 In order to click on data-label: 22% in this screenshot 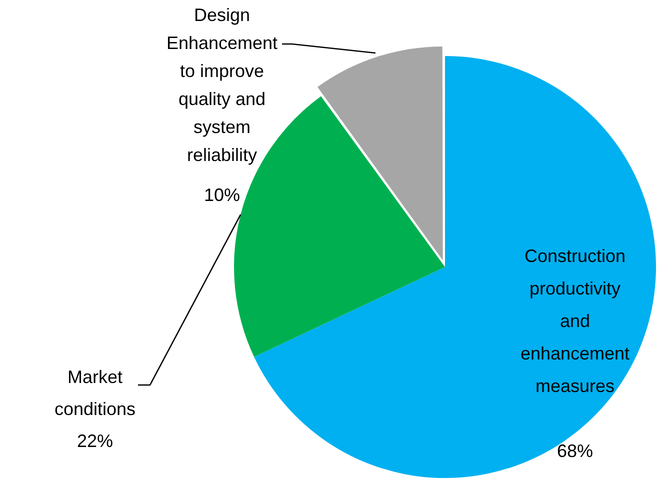, I will do `click(95, 440)`.